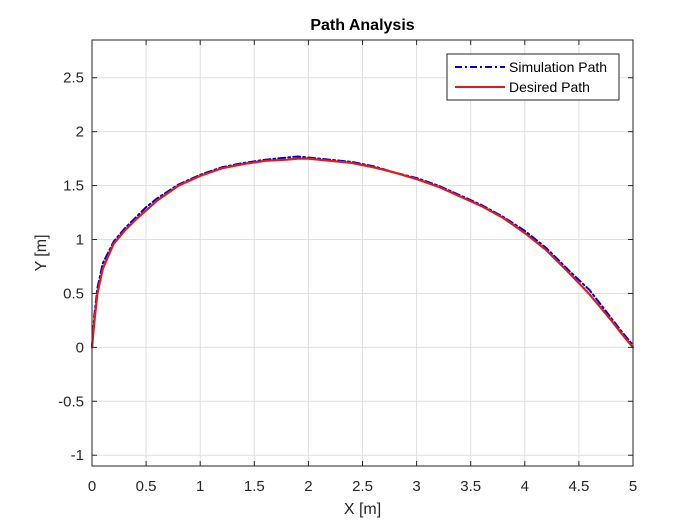  I want to click on x-tick-label: 4.5, so click(578, 486).